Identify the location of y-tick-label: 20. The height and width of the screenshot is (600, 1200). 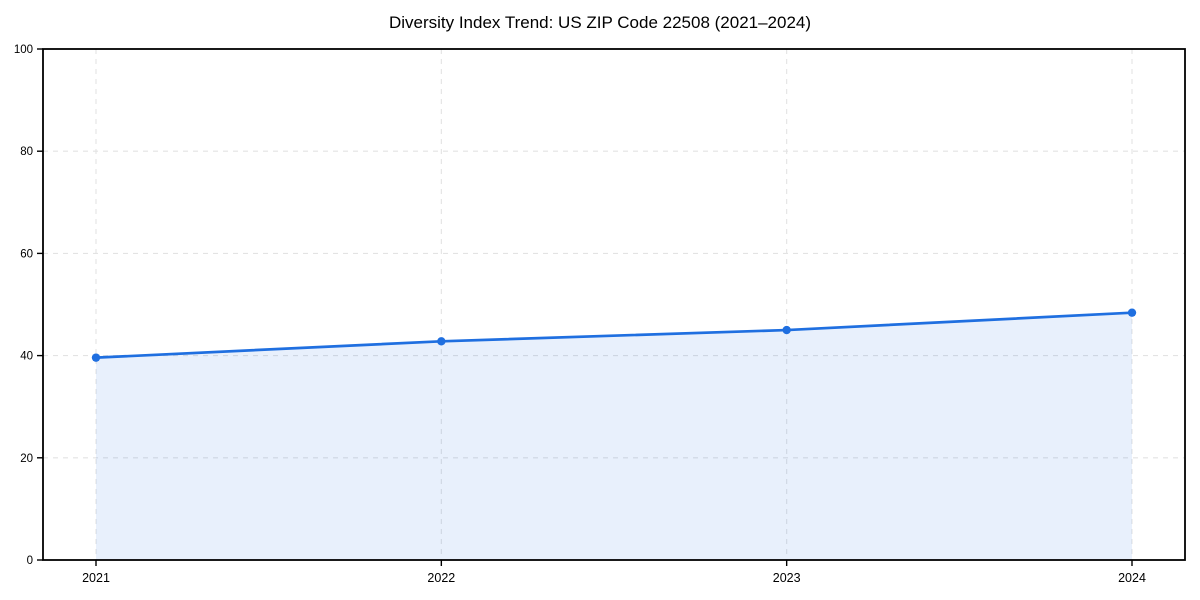
(26, 459).